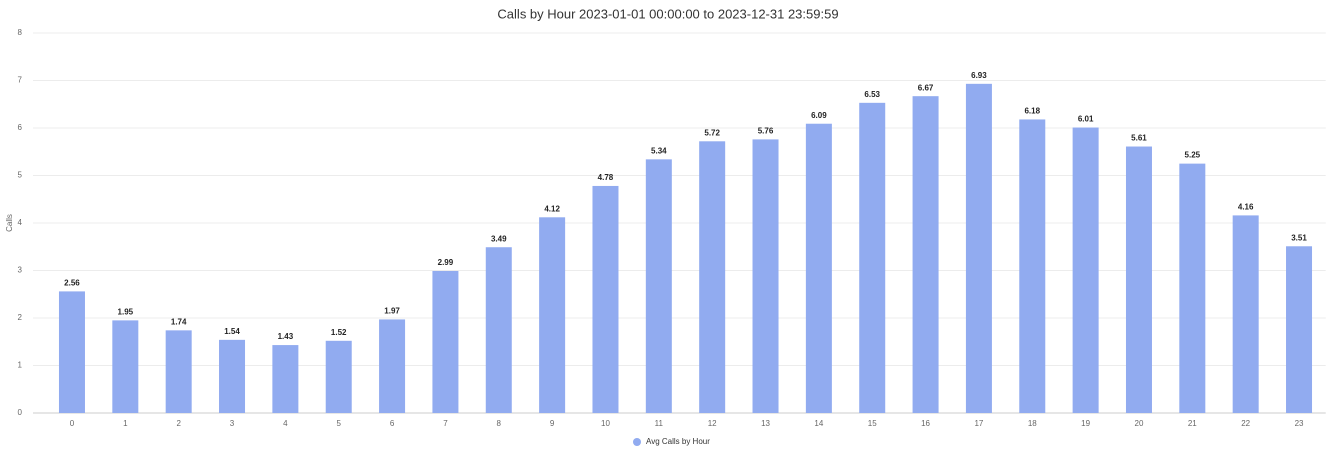 Image resolution: width=1336 pixels, height=451 pixels. I want to click on data-label: 6.18, so click(1032, 111).